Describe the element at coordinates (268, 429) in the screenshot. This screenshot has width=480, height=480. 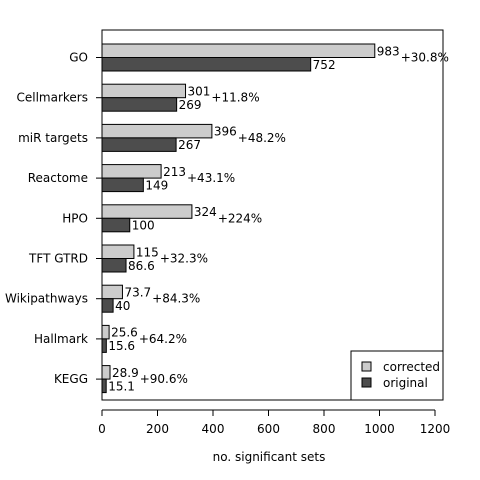
I see `x-tick-label-600: 600` at that location.